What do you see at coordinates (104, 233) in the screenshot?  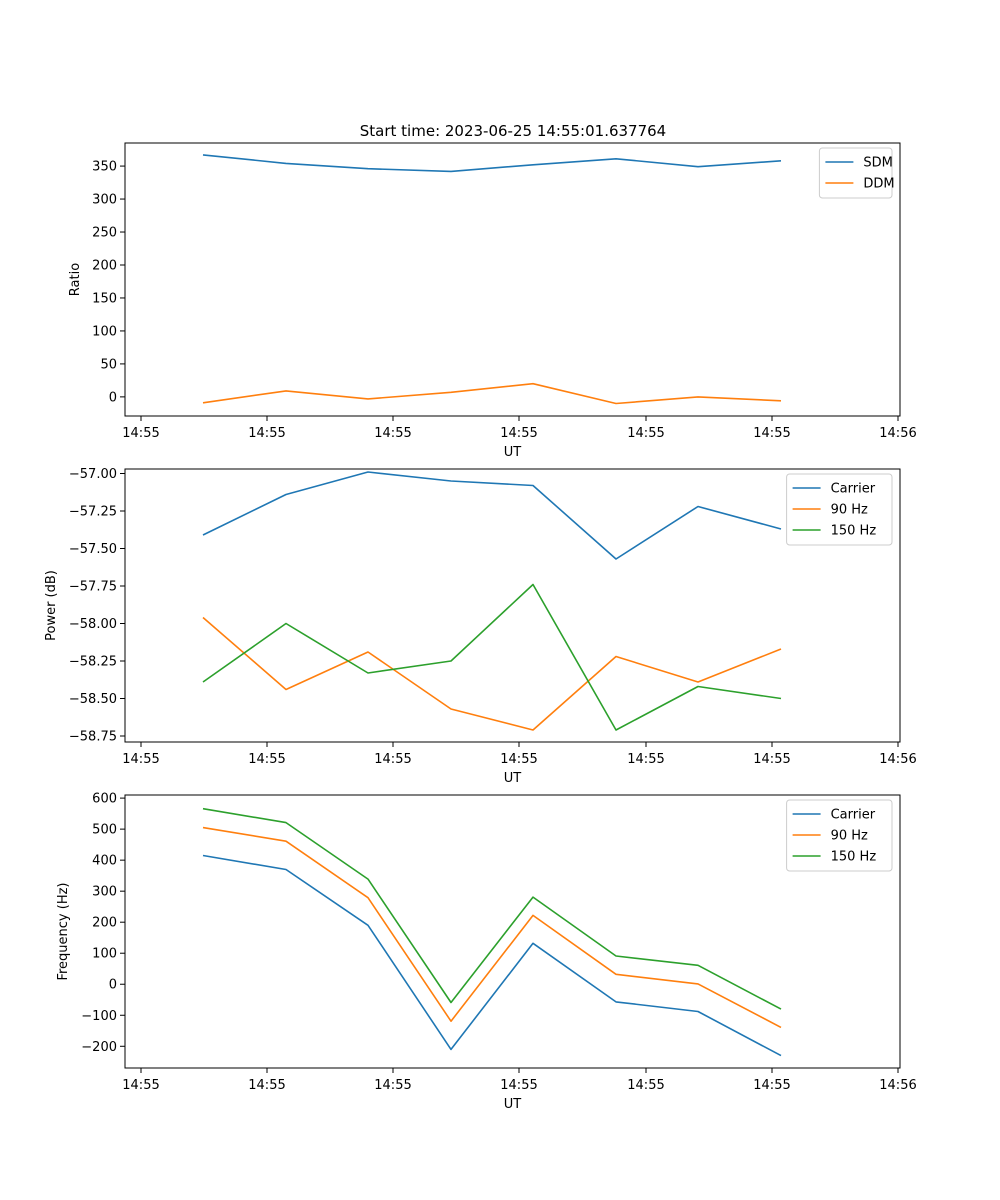 I see `y-tick-label: 250` at bounding box center [104, 233].